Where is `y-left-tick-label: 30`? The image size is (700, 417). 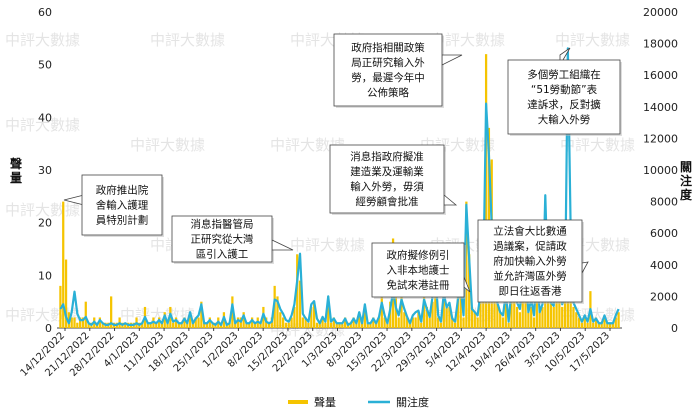 y-left-tick-label: 30 is located at coordinates (45, 170).